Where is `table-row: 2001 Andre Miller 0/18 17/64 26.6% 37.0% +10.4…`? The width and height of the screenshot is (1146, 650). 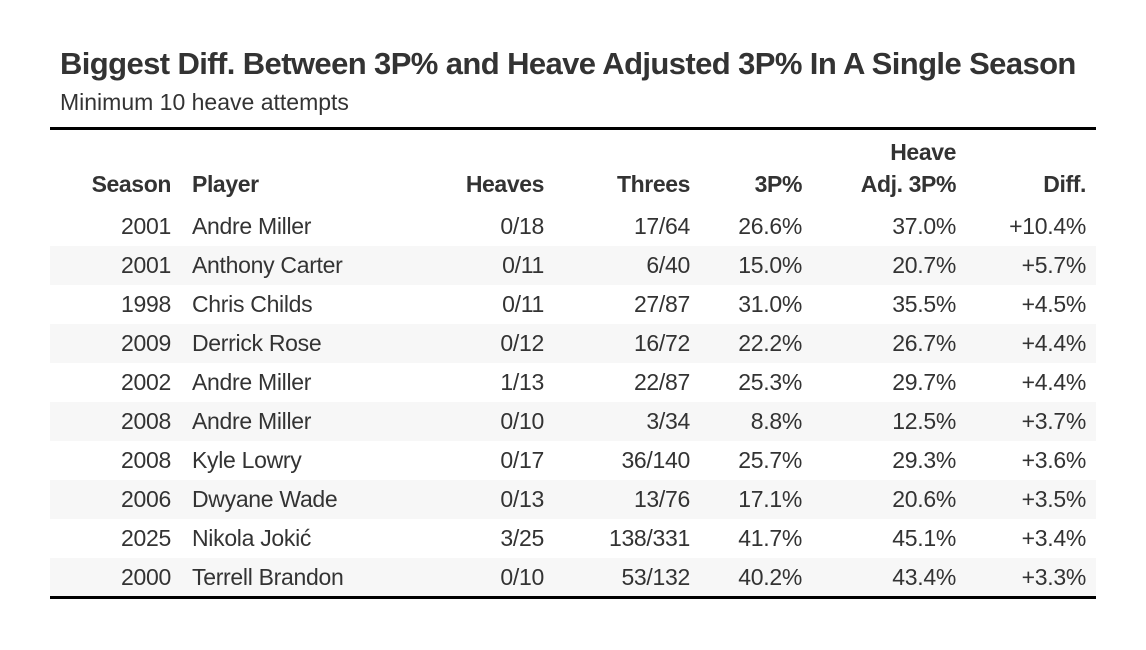 table-row: 2001 Andre Miller 0/18 17/64 26.6% 37.0% +10.4… is located at coordinates (573, 226).